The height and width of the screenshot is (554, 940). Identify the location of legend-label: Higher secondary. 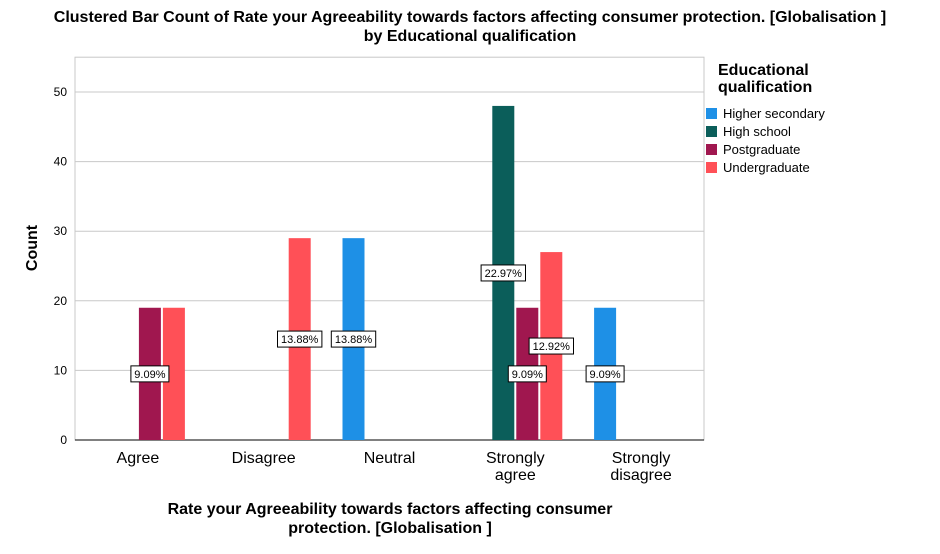
(774, 113).